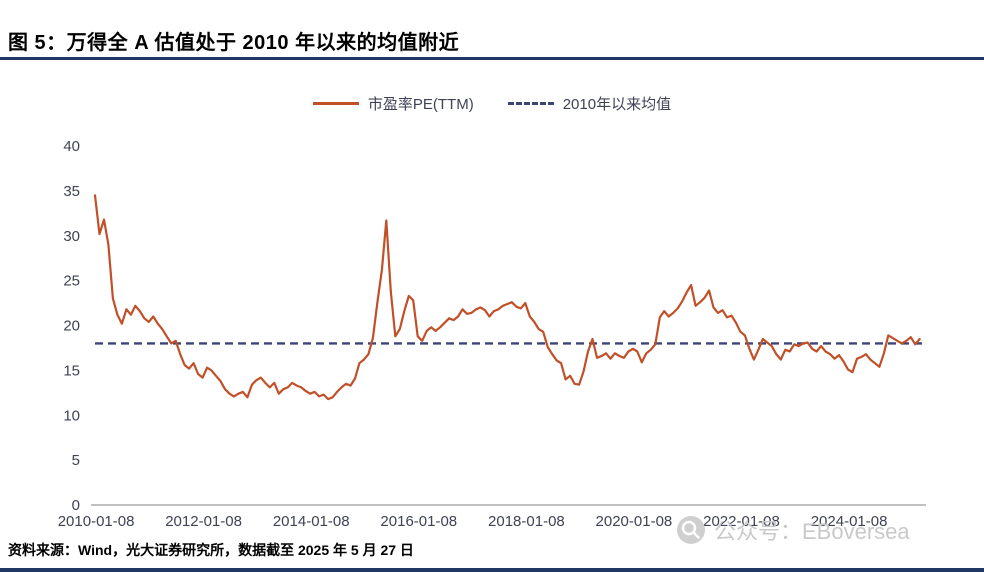  What do you see at coordinates (71, 236) in the screenshot?
I see `svg-text: 30` at bounding box center [71, 236].